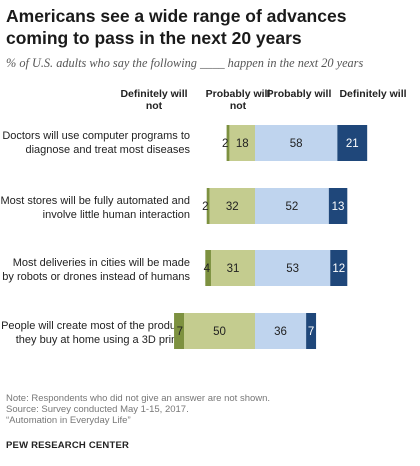  I want to click on label-probably-not-row-2: 32, so click(232, 207).